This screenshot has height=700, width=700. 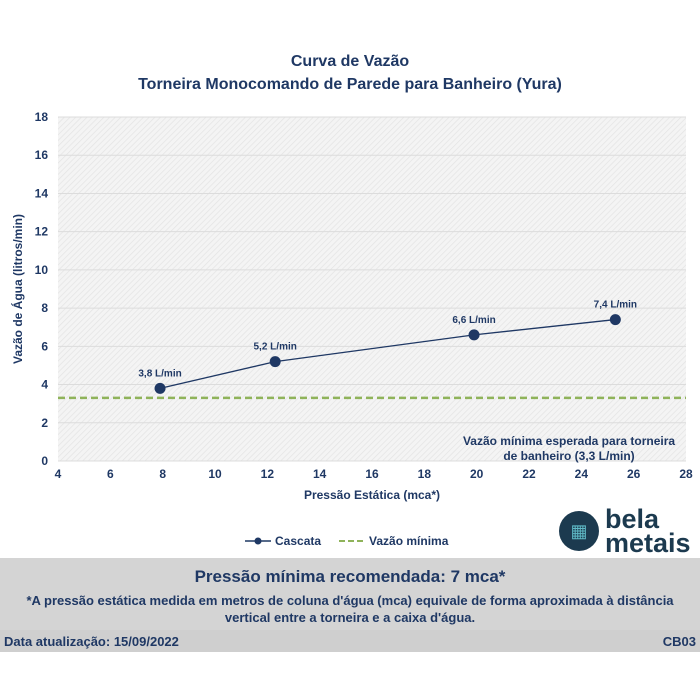 I want to click on y-tick-label: 6, so click(x=44, y=346).